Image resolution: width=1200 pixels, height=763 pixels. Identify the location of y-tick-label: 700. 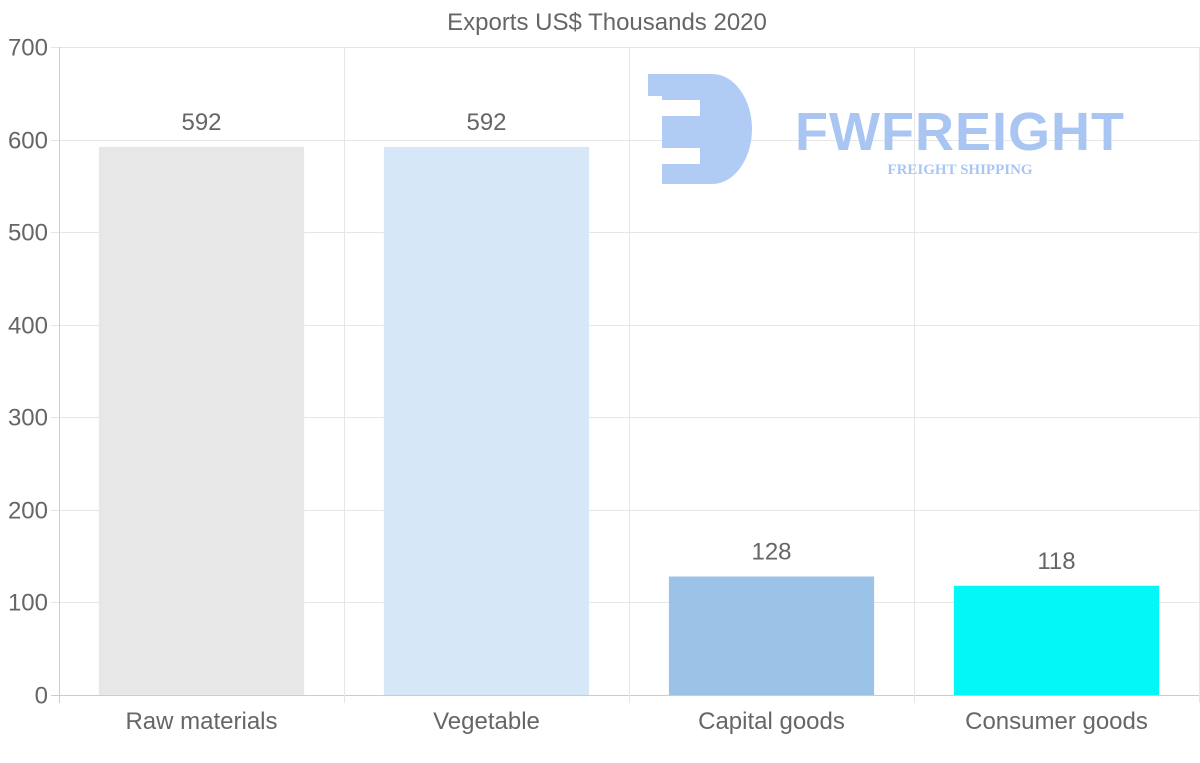
(28, 48).